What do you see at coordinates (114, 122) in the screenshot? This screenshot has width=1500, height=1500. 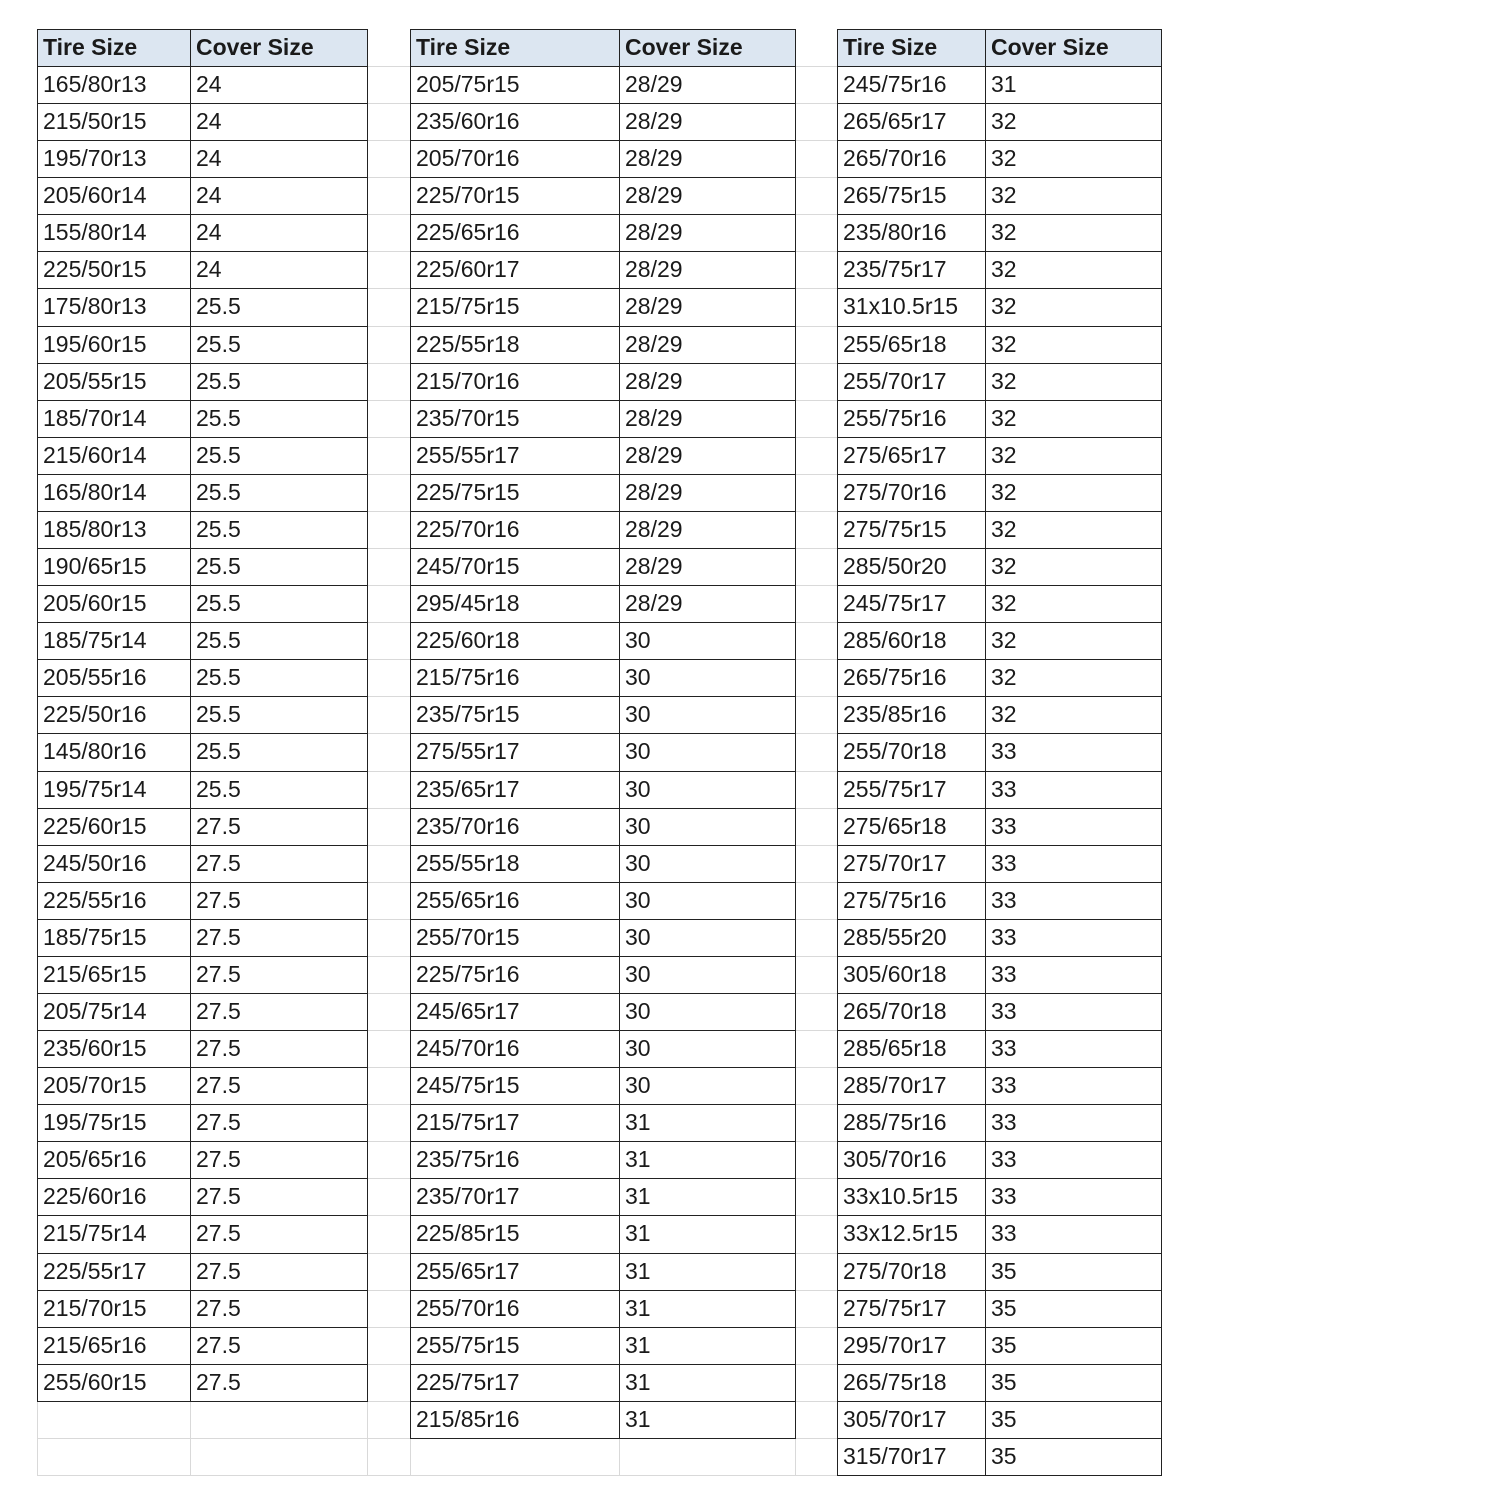 I see `cell-tire-size: 215/50r15` at bounding box center [114, 122].